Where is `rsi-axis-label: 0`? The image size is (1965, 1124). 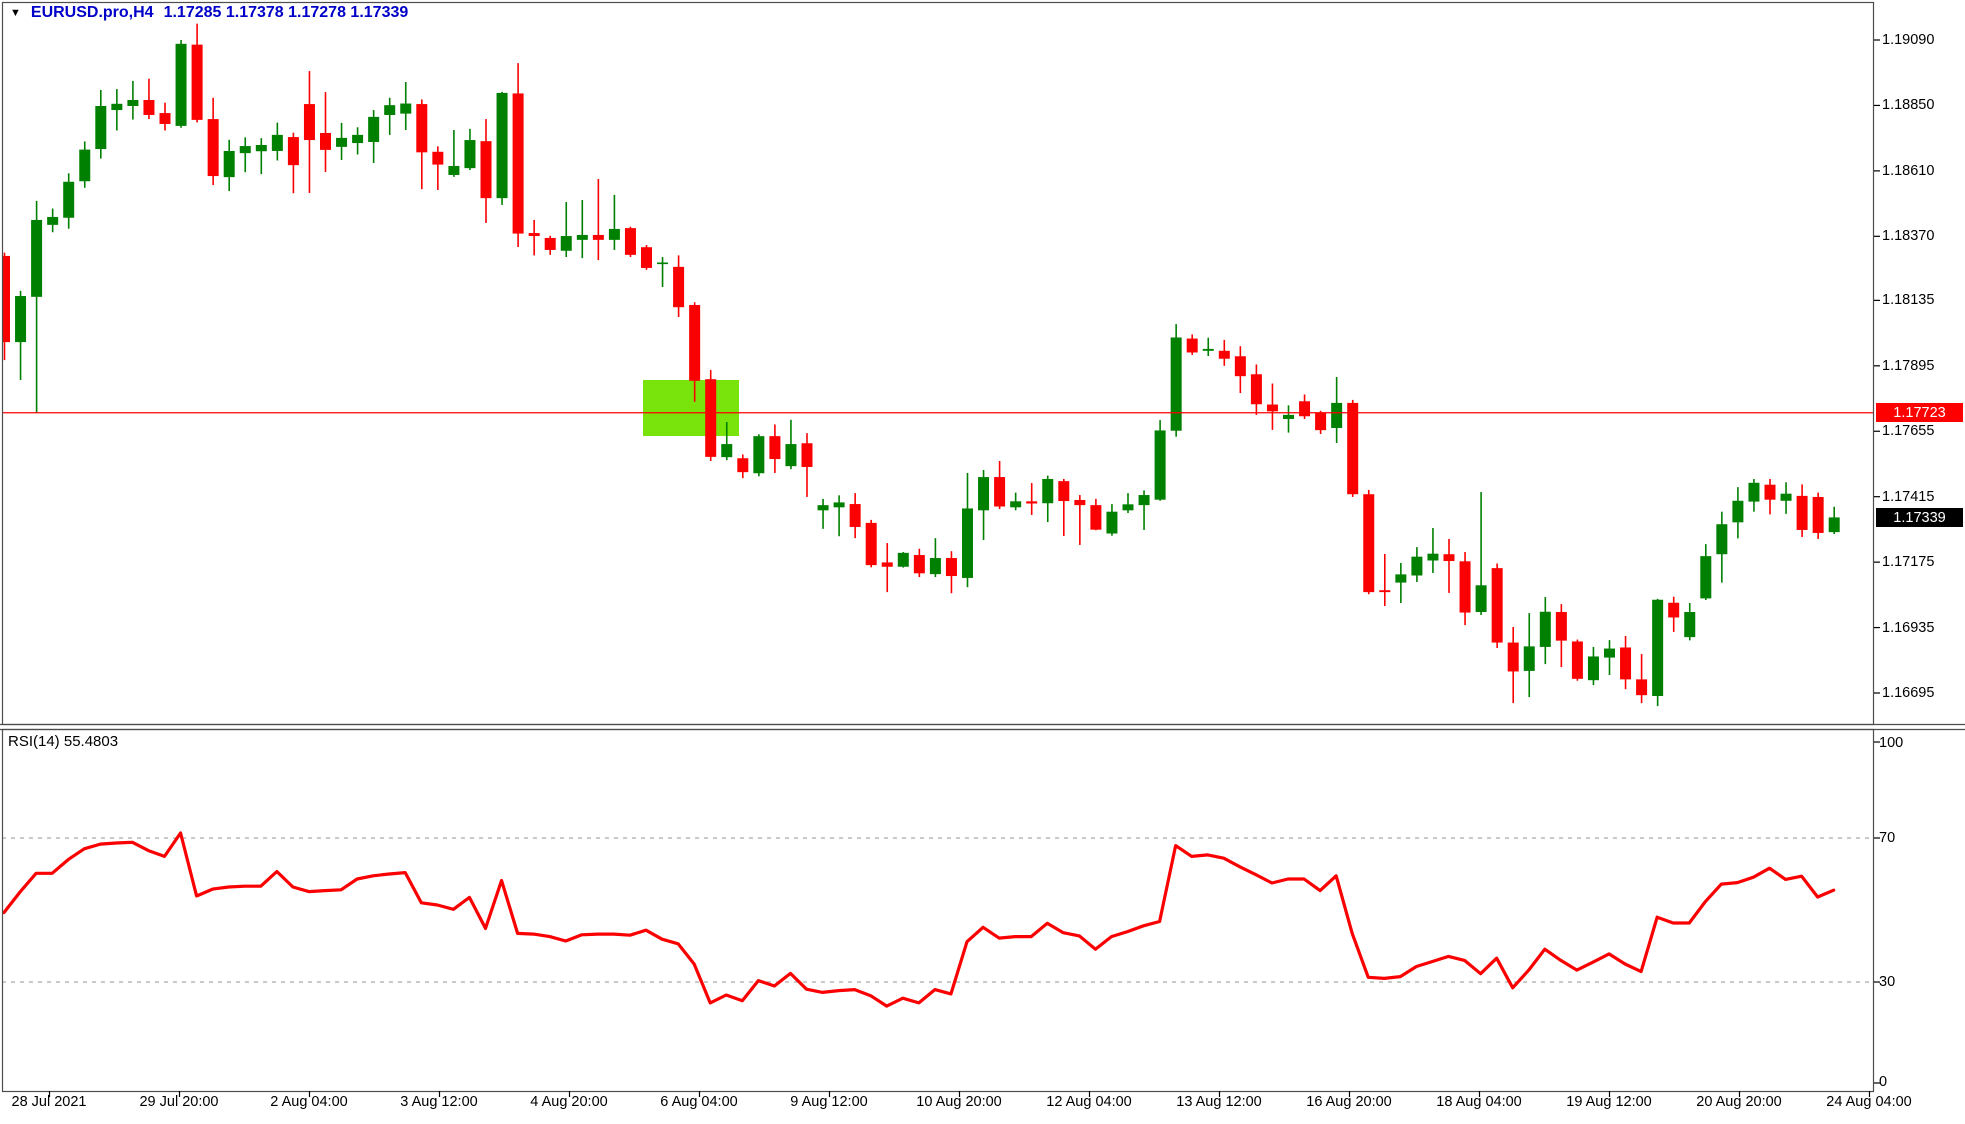
rsi-axis-label: 0 is located at coordinates (1883, 1082).